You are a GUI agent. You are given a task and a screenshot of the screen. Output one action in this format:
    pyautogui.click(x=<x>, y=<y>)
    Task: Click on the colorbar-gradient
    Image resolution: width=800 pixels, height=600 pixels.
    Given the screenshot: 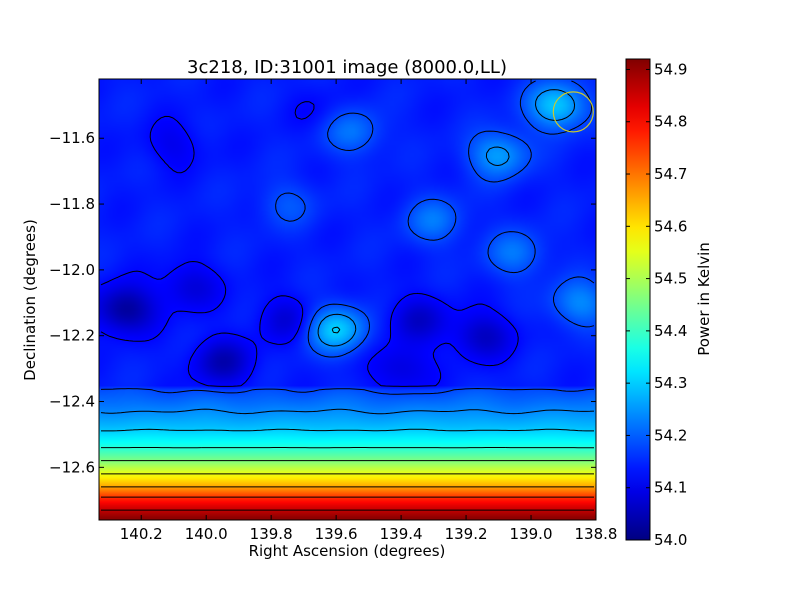 What is the action you would take?
    pyautogui.click(x=638, y=299)
    